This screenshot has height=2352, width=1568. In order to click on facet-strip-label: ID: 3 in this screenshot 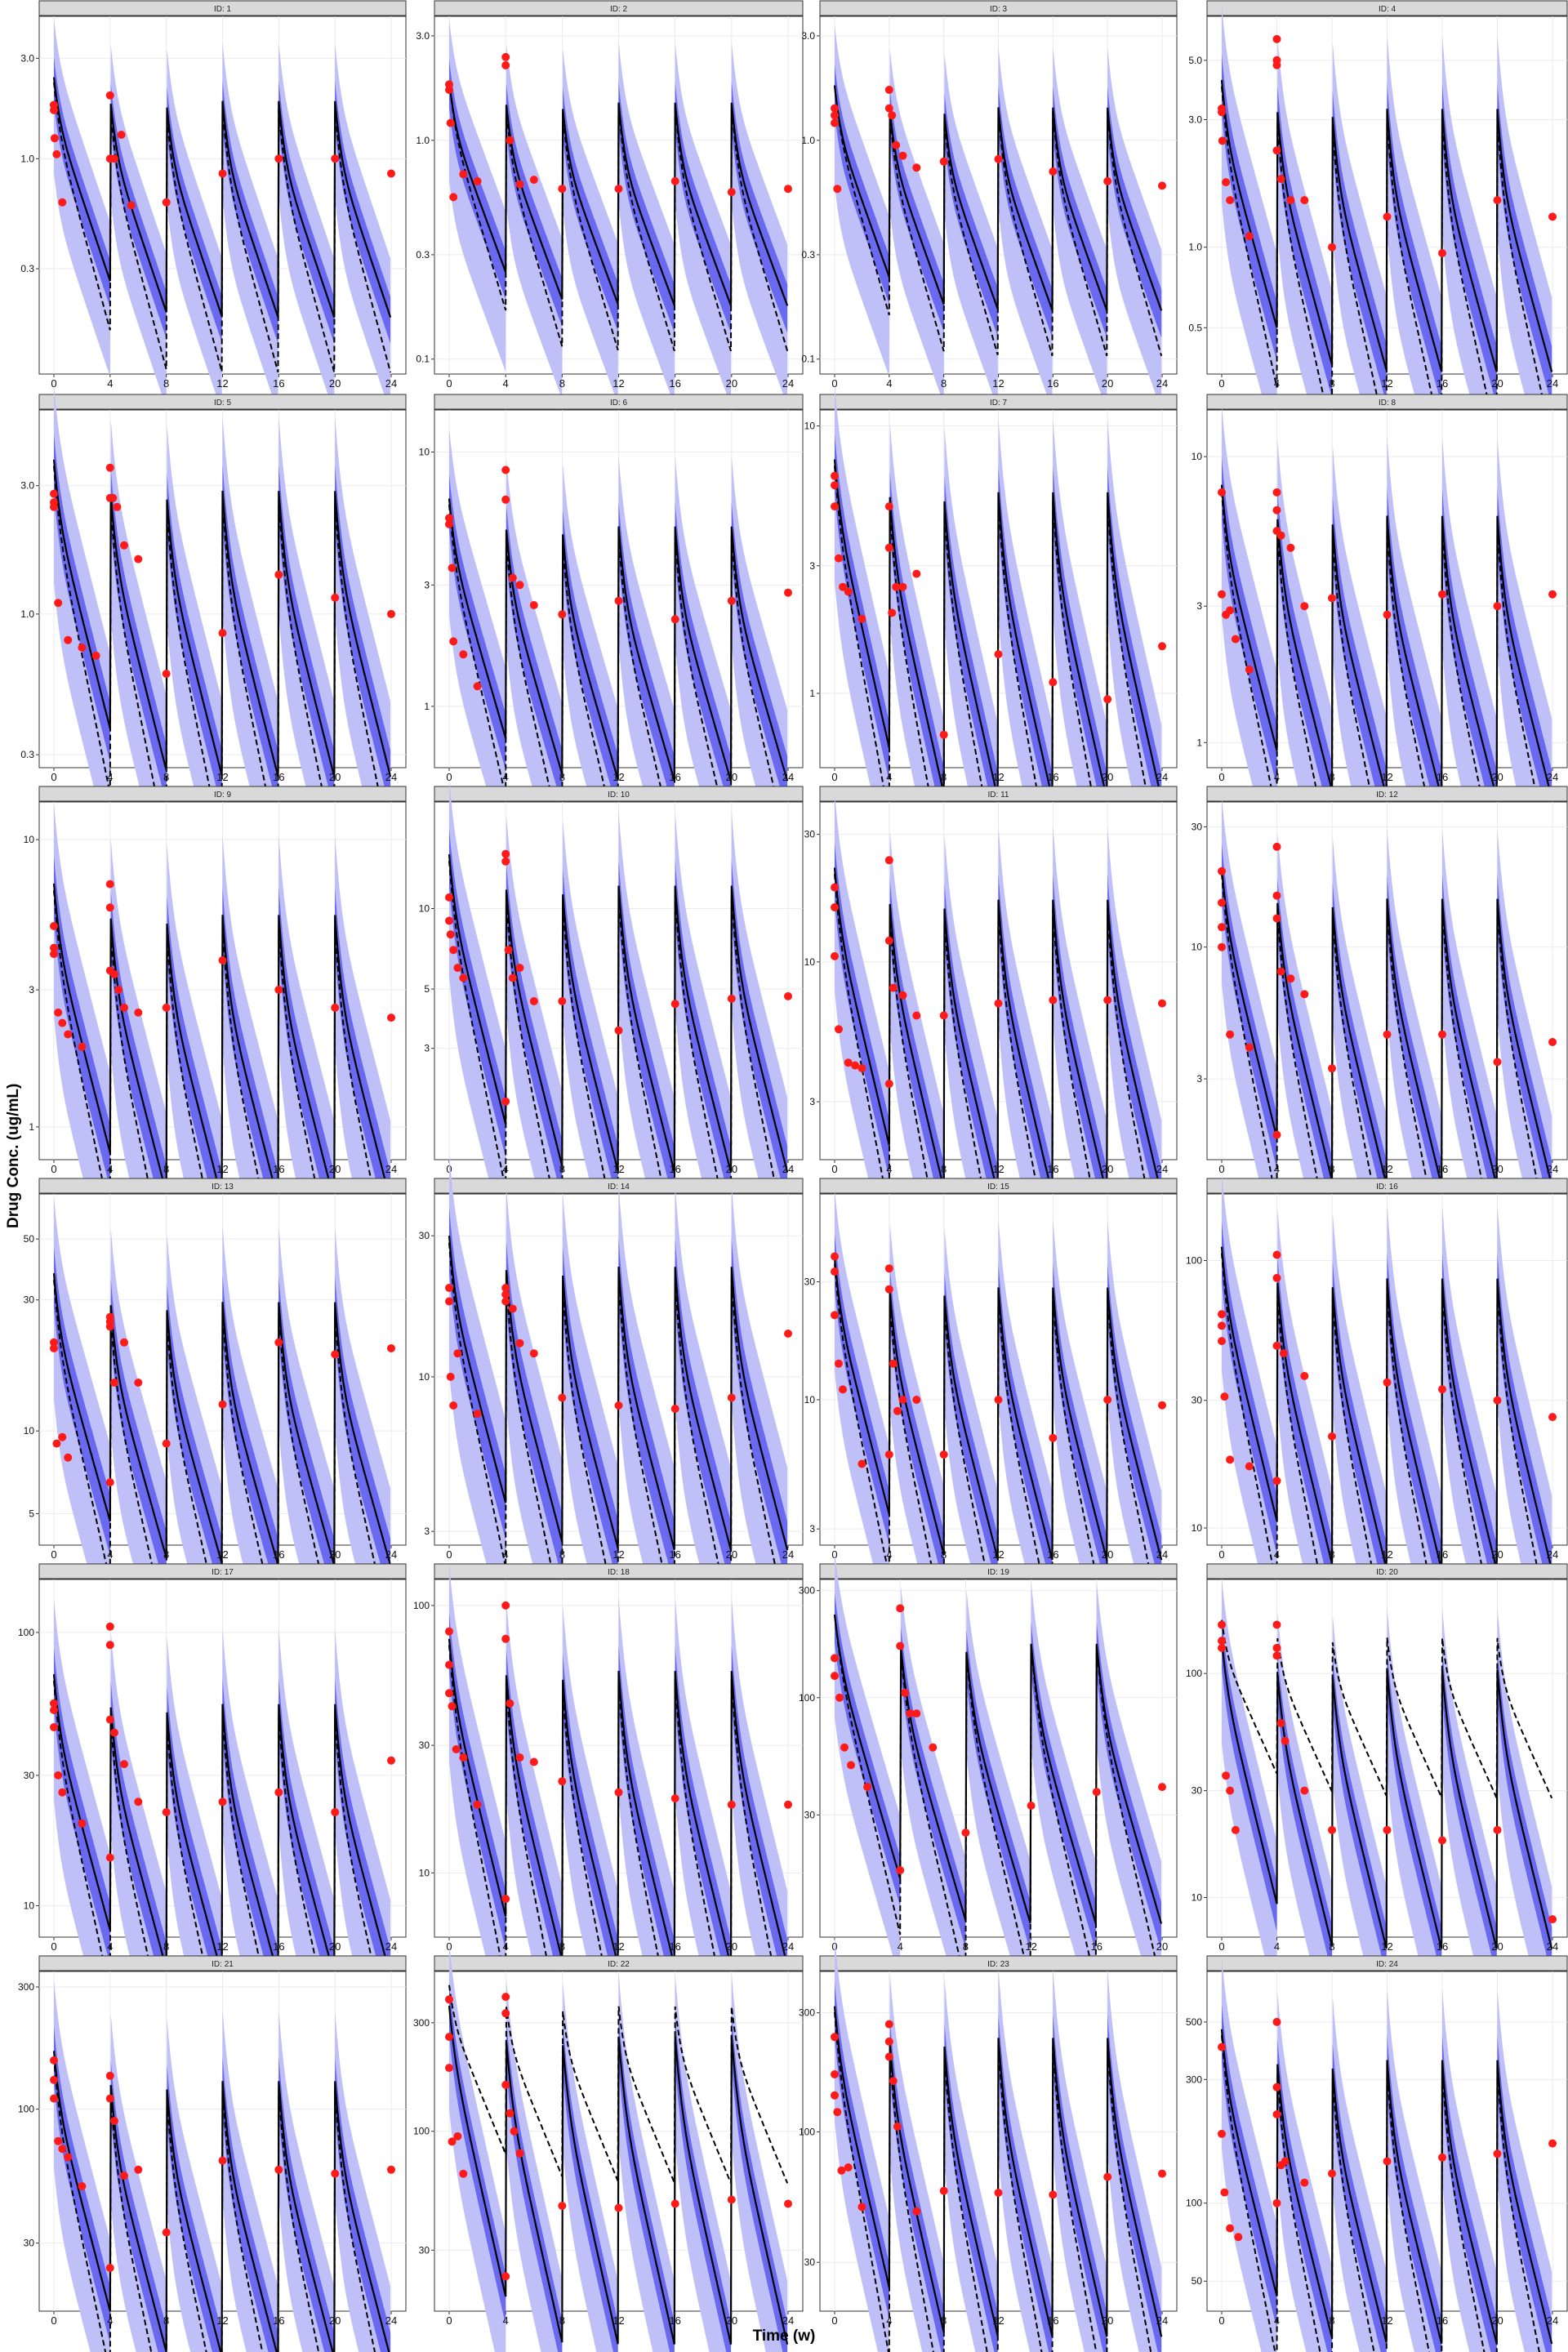, I will do `click(999, 9)`.